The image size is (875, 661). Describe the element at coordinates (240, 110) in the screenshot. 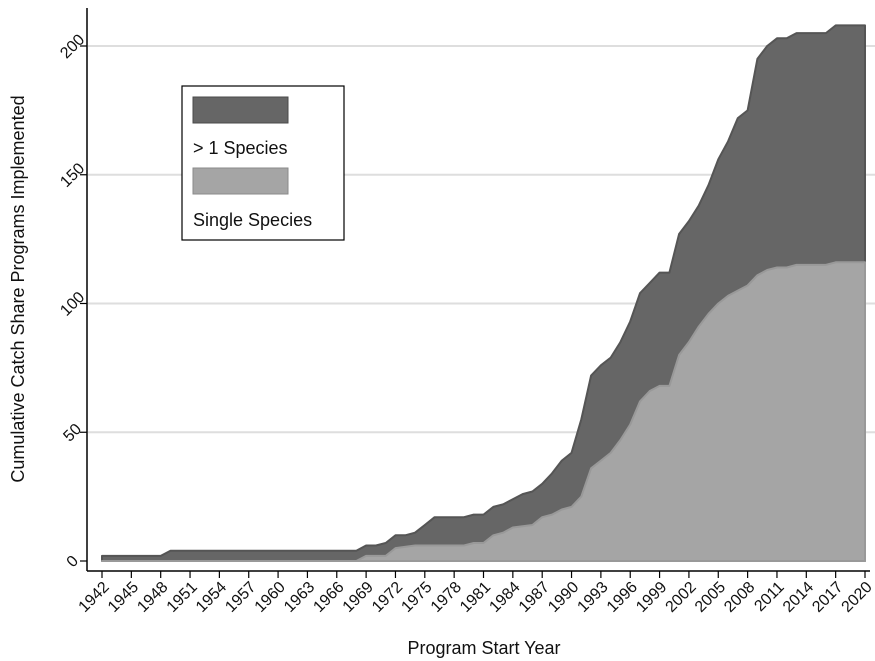

I see `legend-swatch-multi-species` at that location.